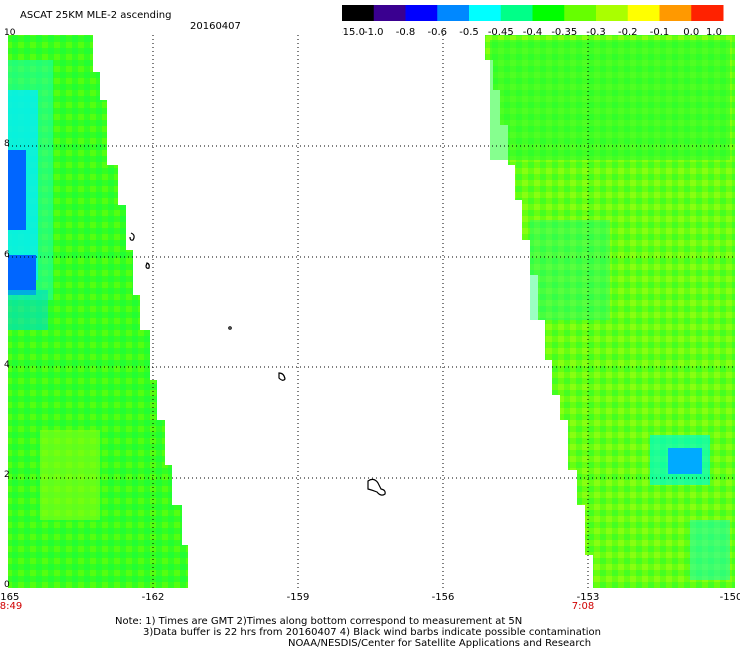  Describe the element at coordinates (7, 255) in the screenshot. I see `y-tick-label: 6` at that location.